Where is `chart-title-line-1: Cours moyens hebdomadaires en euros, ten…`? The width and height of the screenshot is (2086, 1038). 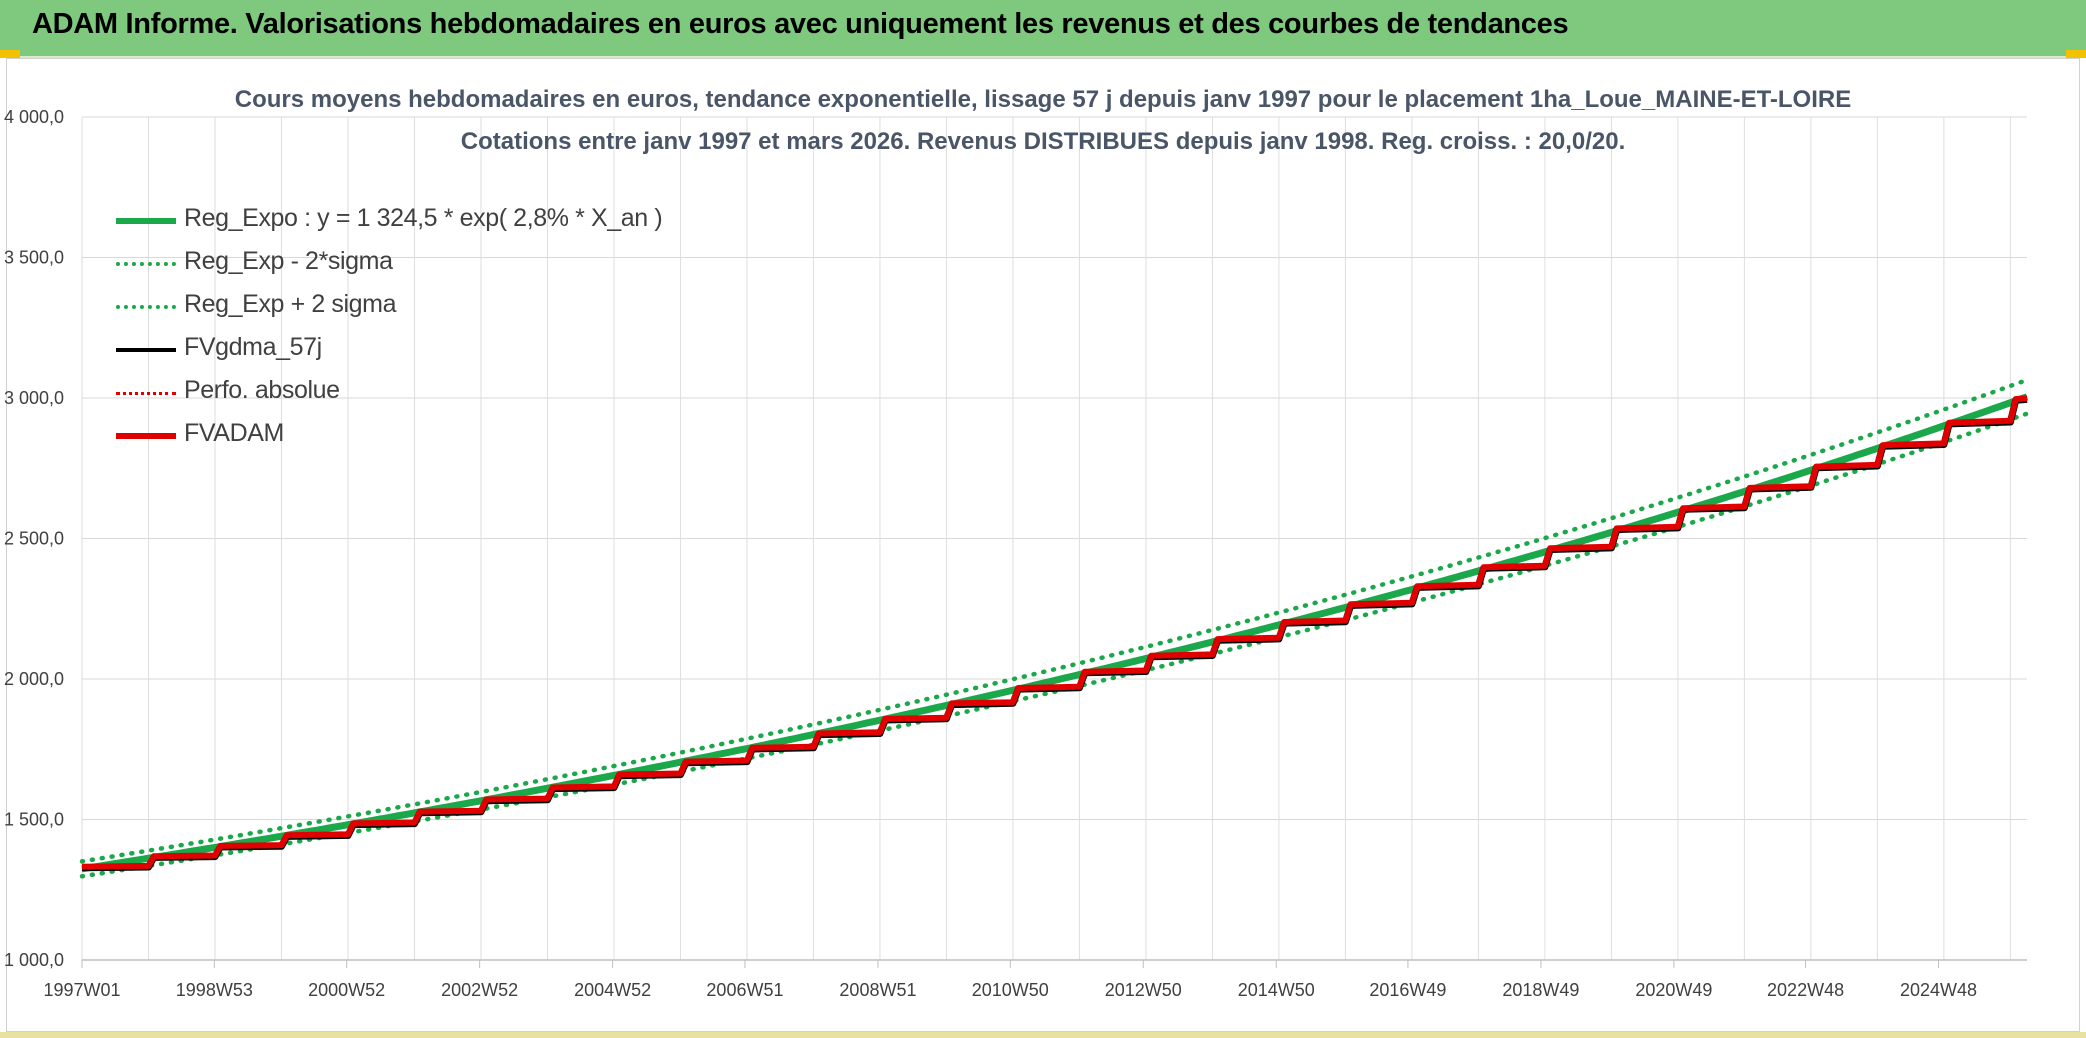 chart-title-line-1: Cours moyens hebdomadaires en euros, ten… is located at coordinates (1043, 99).